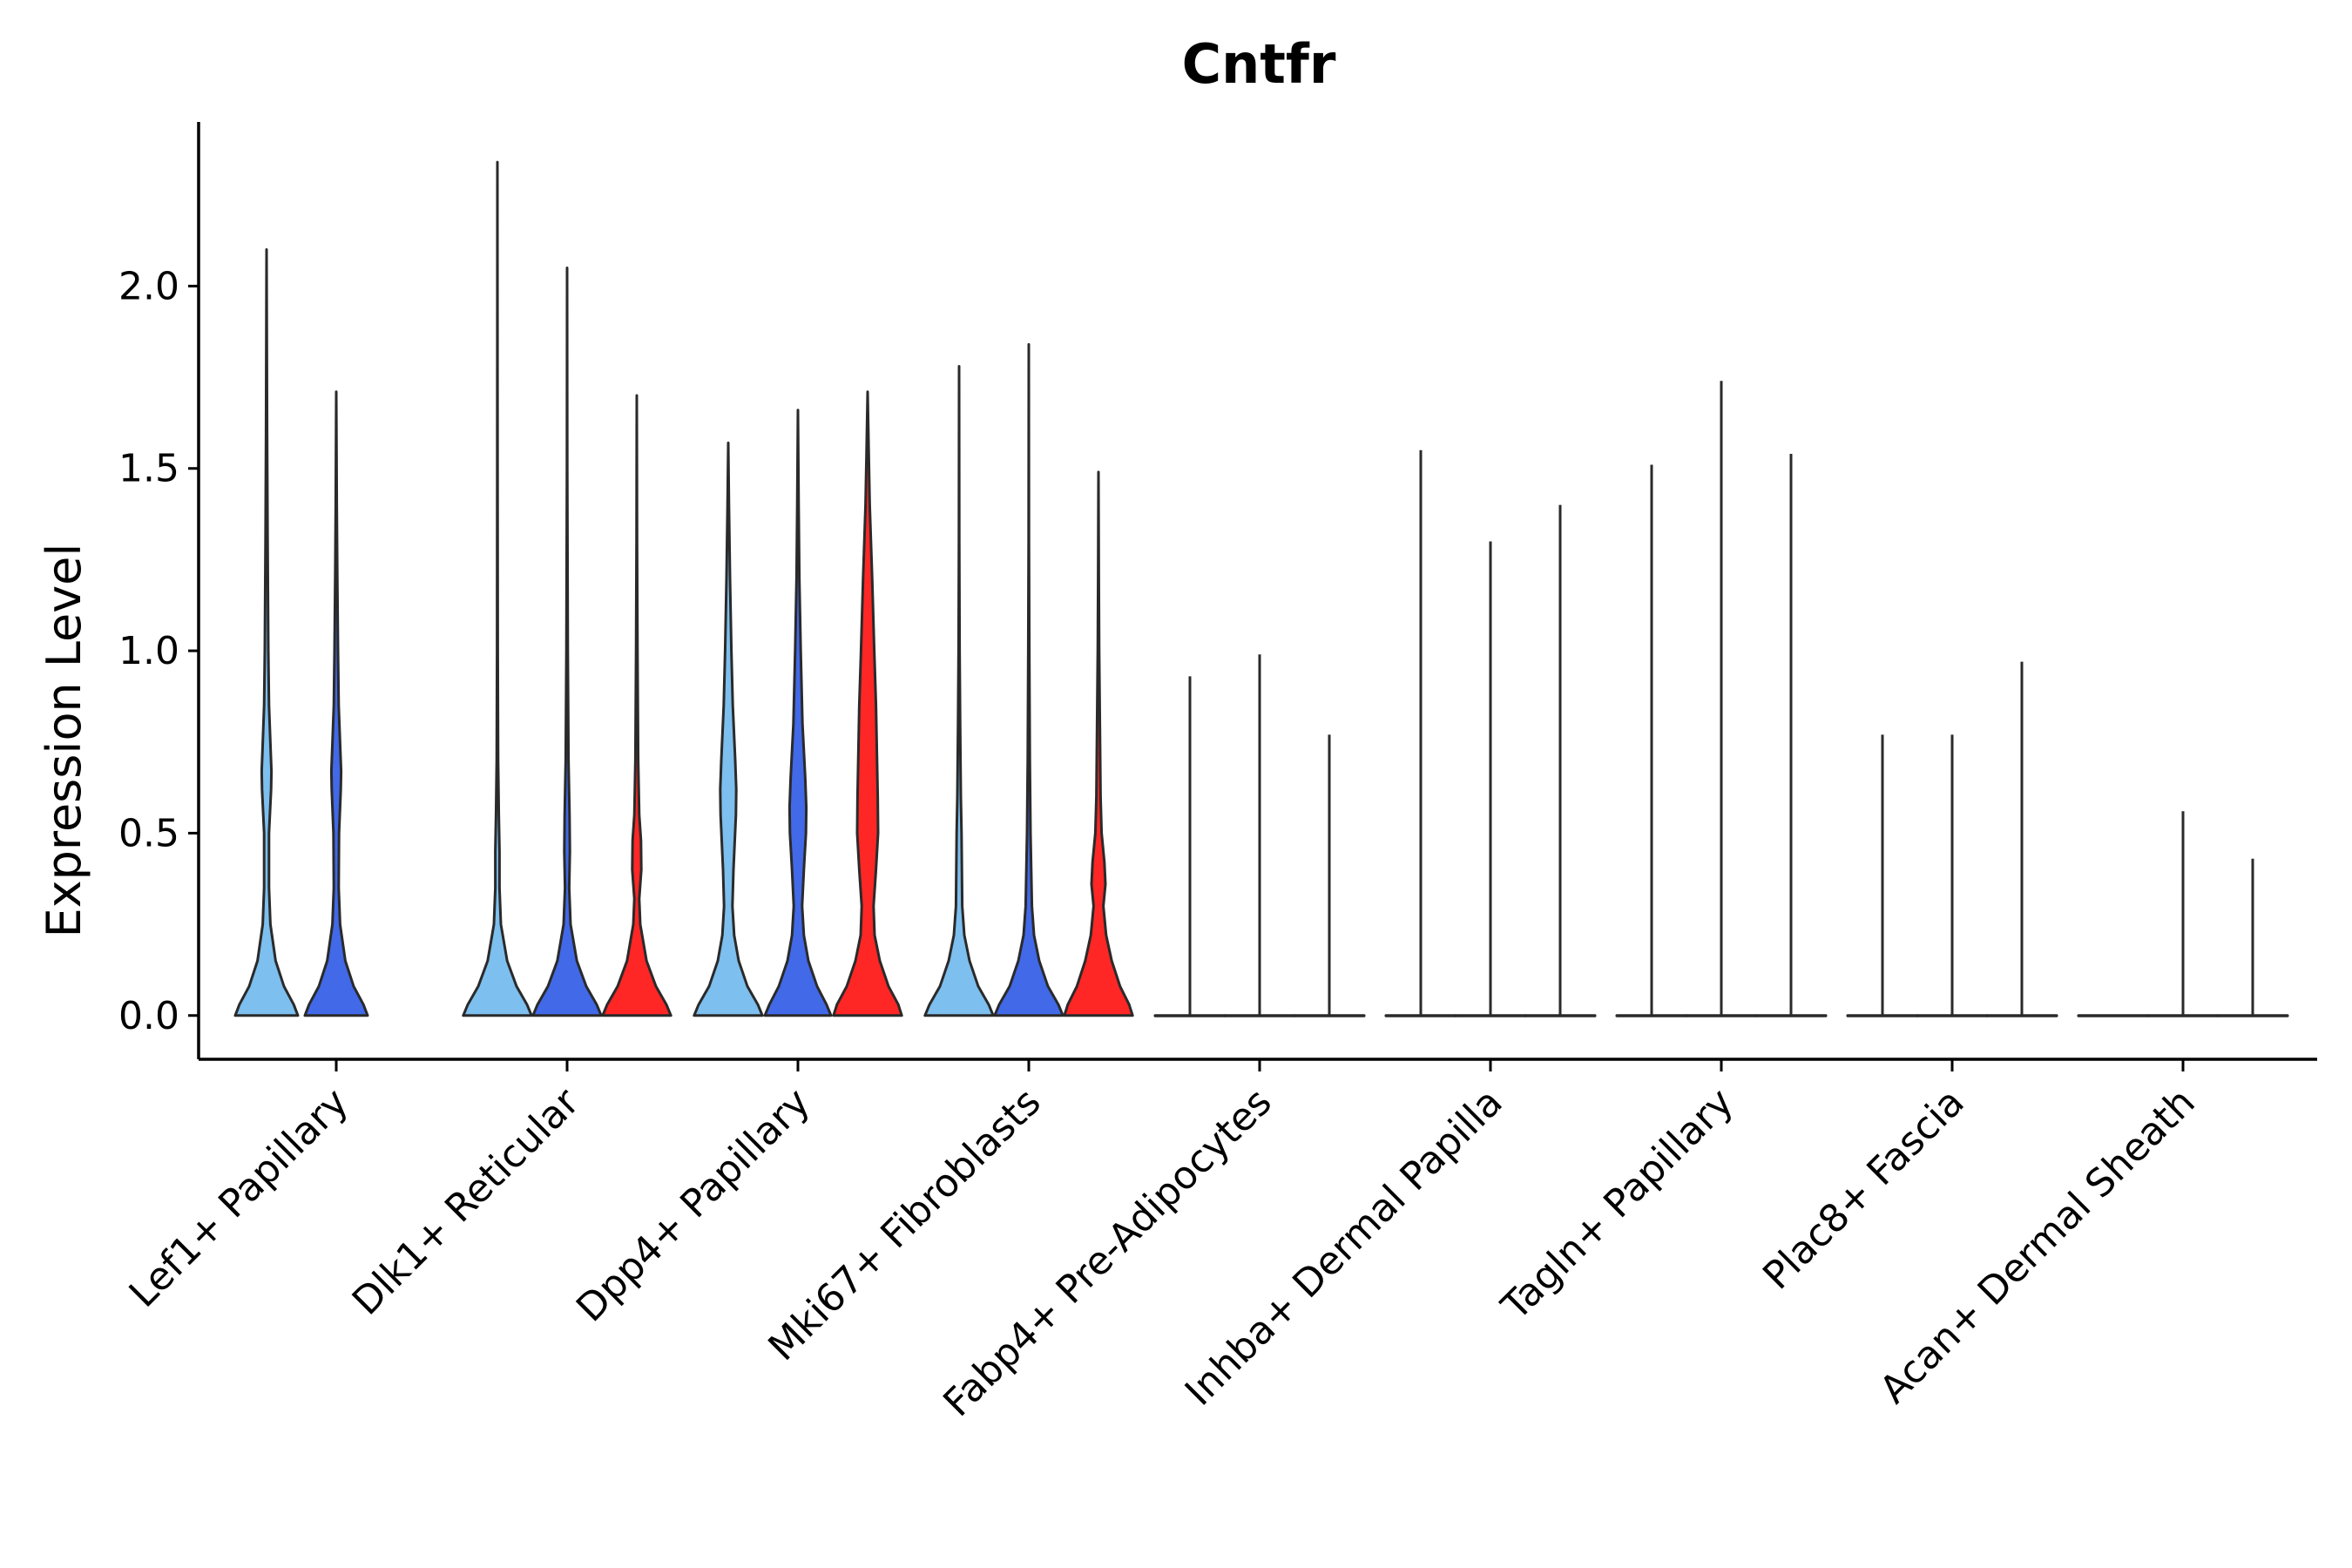 Image resolution: width=2352 pixels, height=1568 pixels. Describe the element at coordinates (148, 1016) in the screenshot. I see `y-tick-label: 0.0` at that location.